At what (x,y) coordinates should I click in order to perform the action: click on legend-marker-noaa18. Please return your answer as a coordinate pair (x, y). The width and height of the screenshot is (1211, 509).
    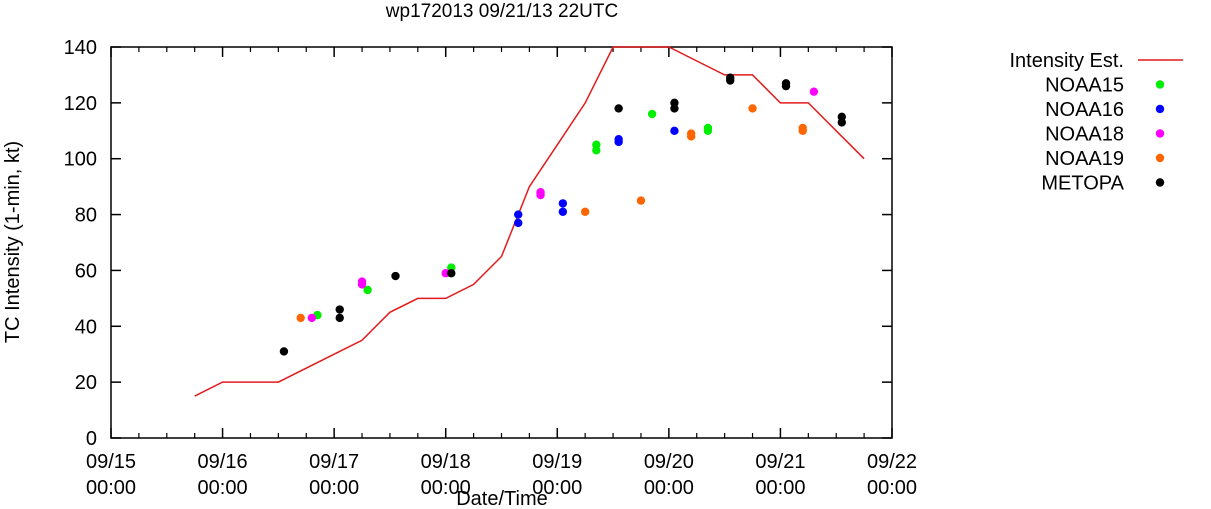
    Looking at the image, I should click on (1160, 133).